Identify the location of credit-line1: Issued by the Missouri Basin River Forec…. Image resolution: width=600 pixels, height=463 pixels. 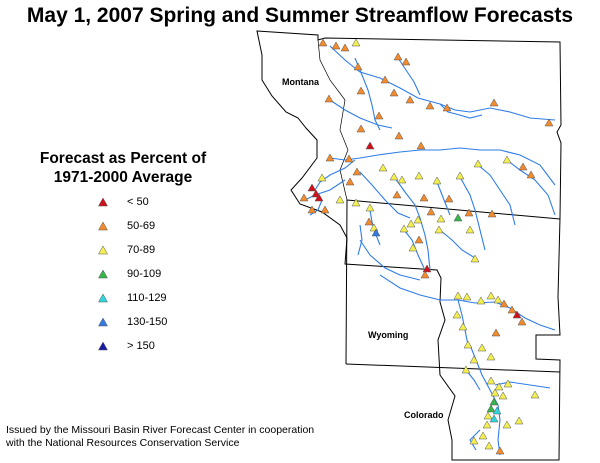
(160, 430).